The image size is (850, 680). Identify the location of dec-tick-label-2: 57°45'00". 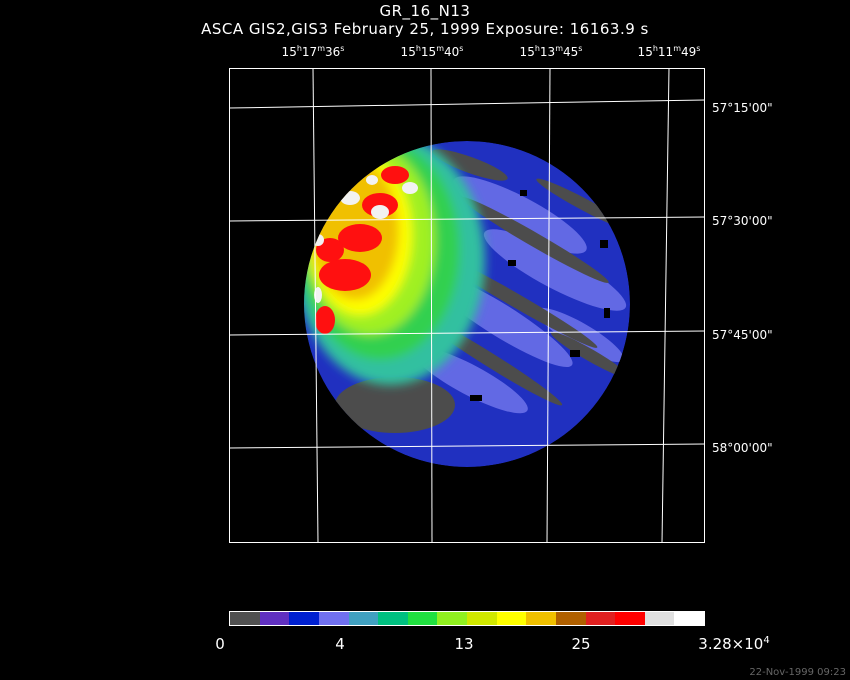
(742, 335).